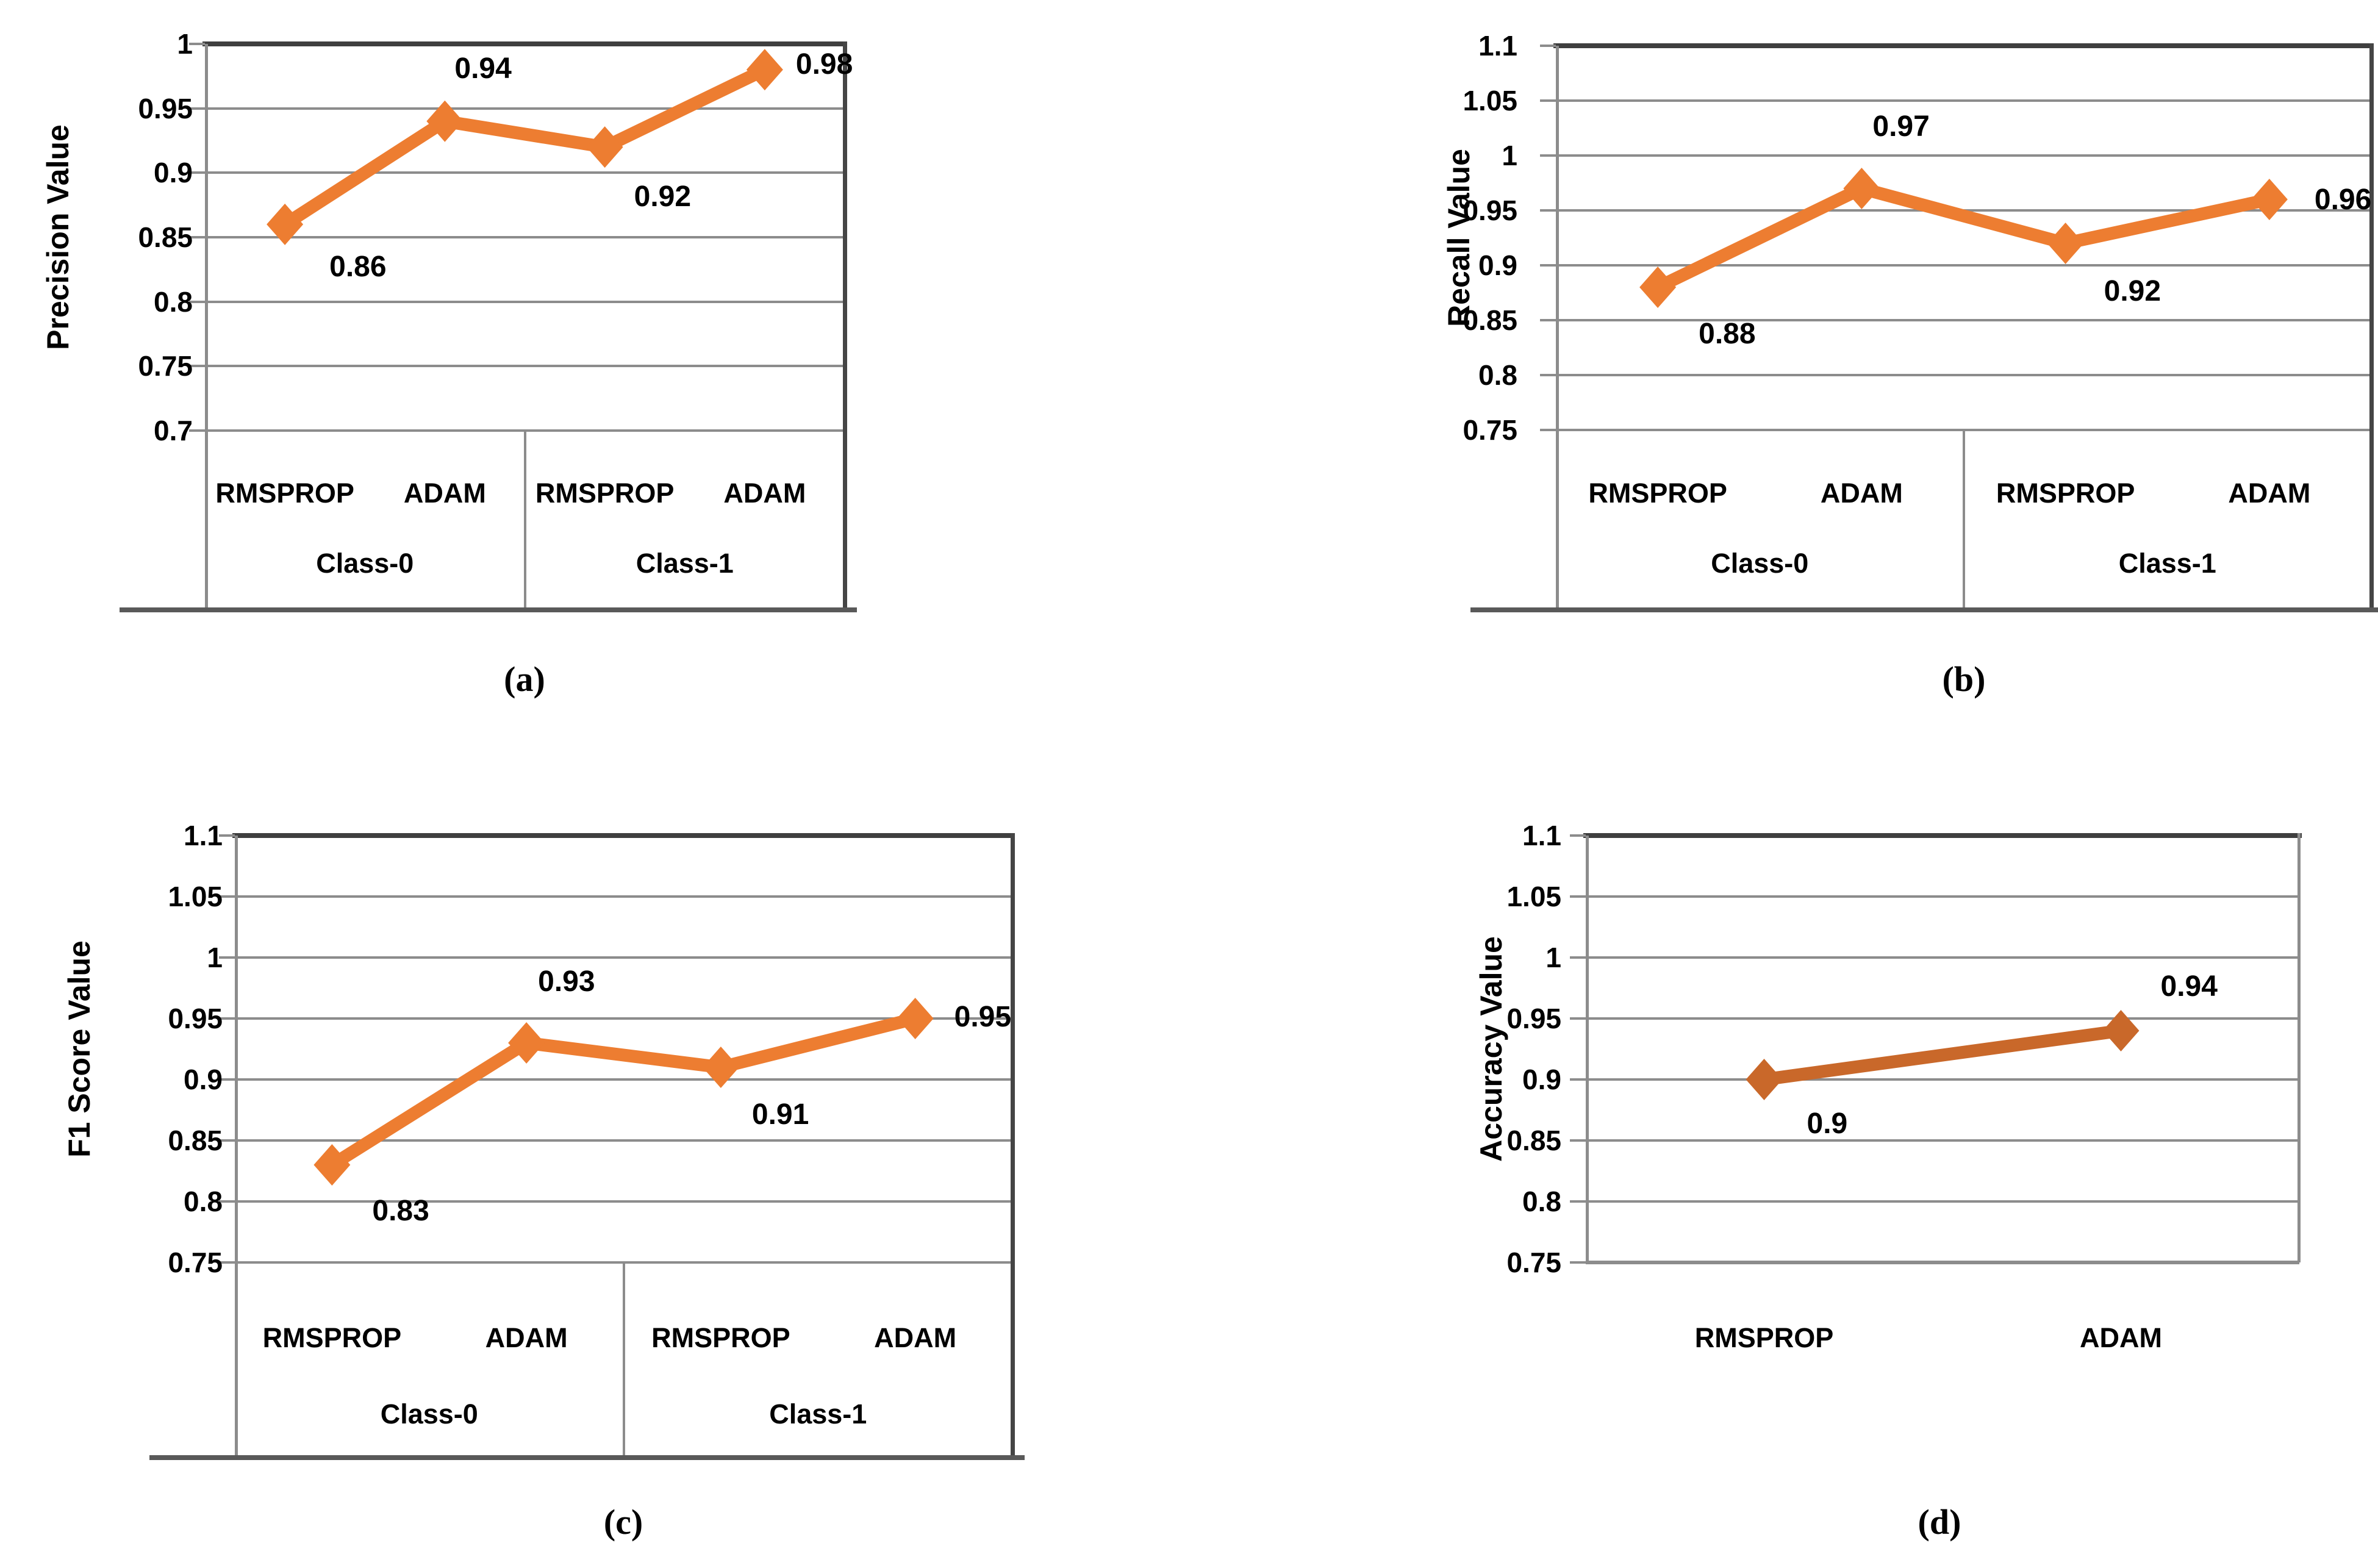  I want to click on series-f1-score-value, so click(624, 1092).